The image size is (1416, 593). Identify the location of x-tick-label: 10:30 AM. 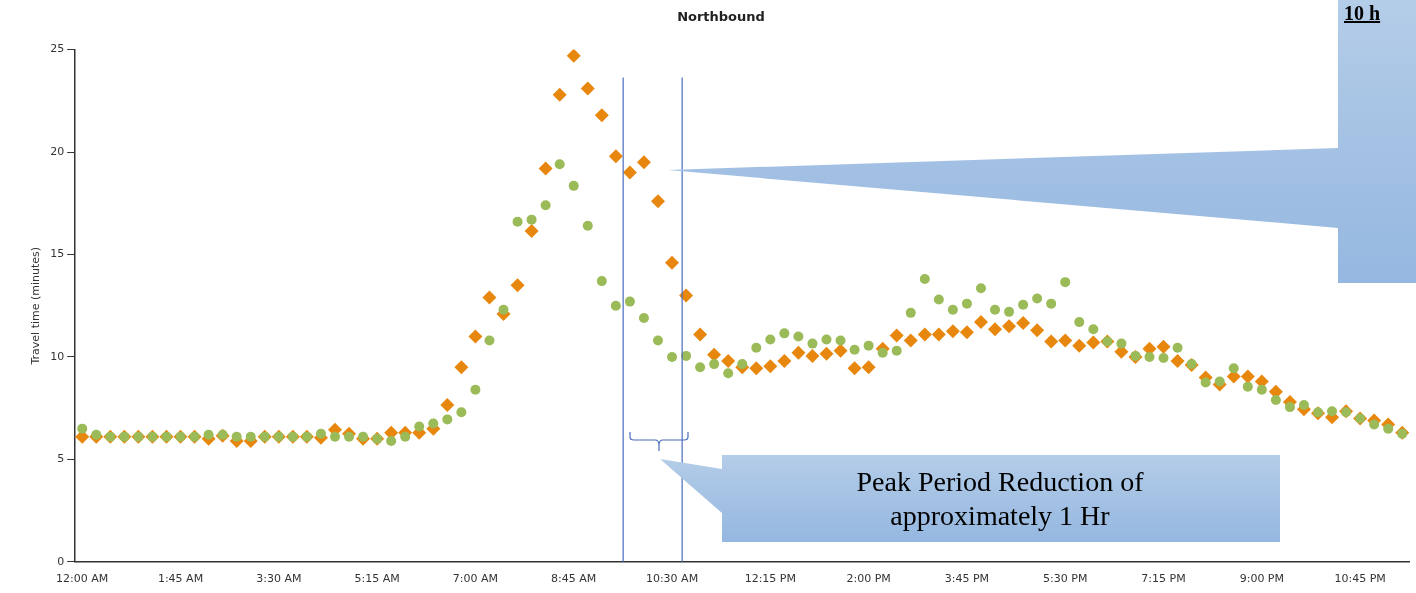
(672, 579).